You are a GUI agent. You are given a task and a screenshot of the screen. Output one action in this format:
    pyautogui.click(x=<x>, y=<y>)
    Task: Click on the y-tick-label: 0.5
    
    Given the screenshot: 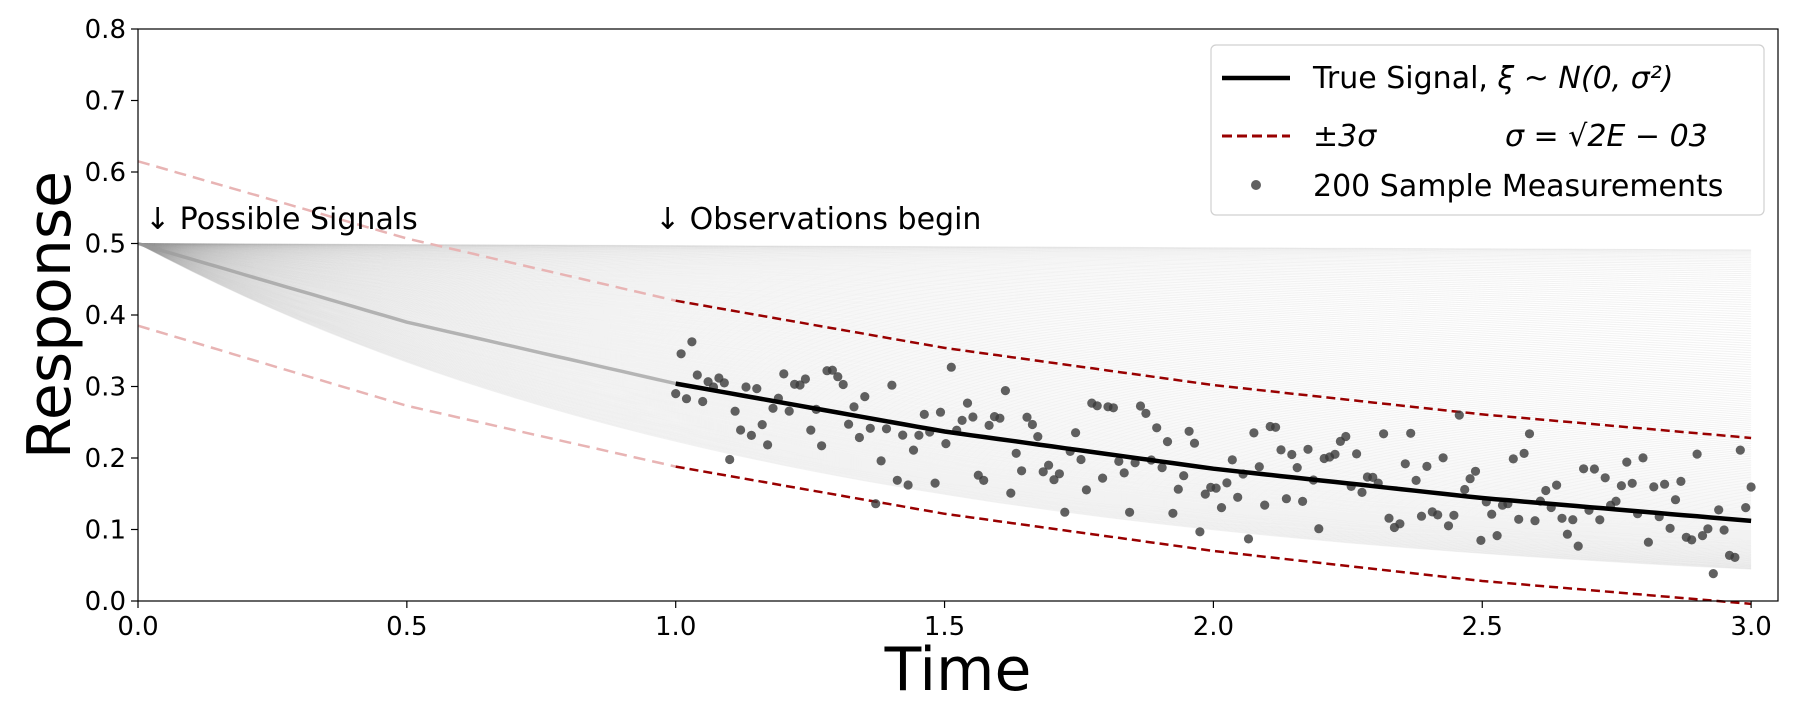 What is the action you would take?
    pyautogui.click(x=105, y=245)
    